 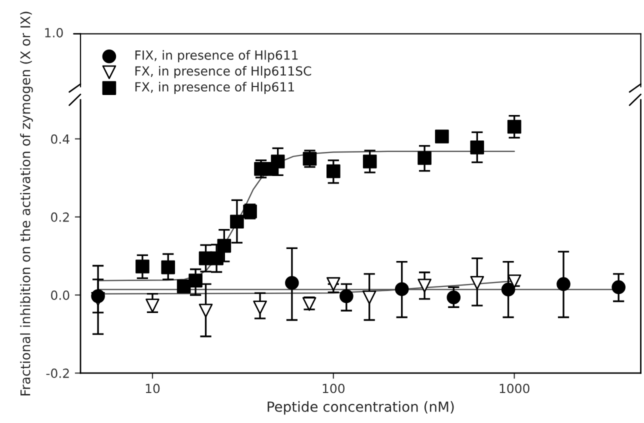 I want to click on x-tick-label: 100, so click(x=333, y=389).